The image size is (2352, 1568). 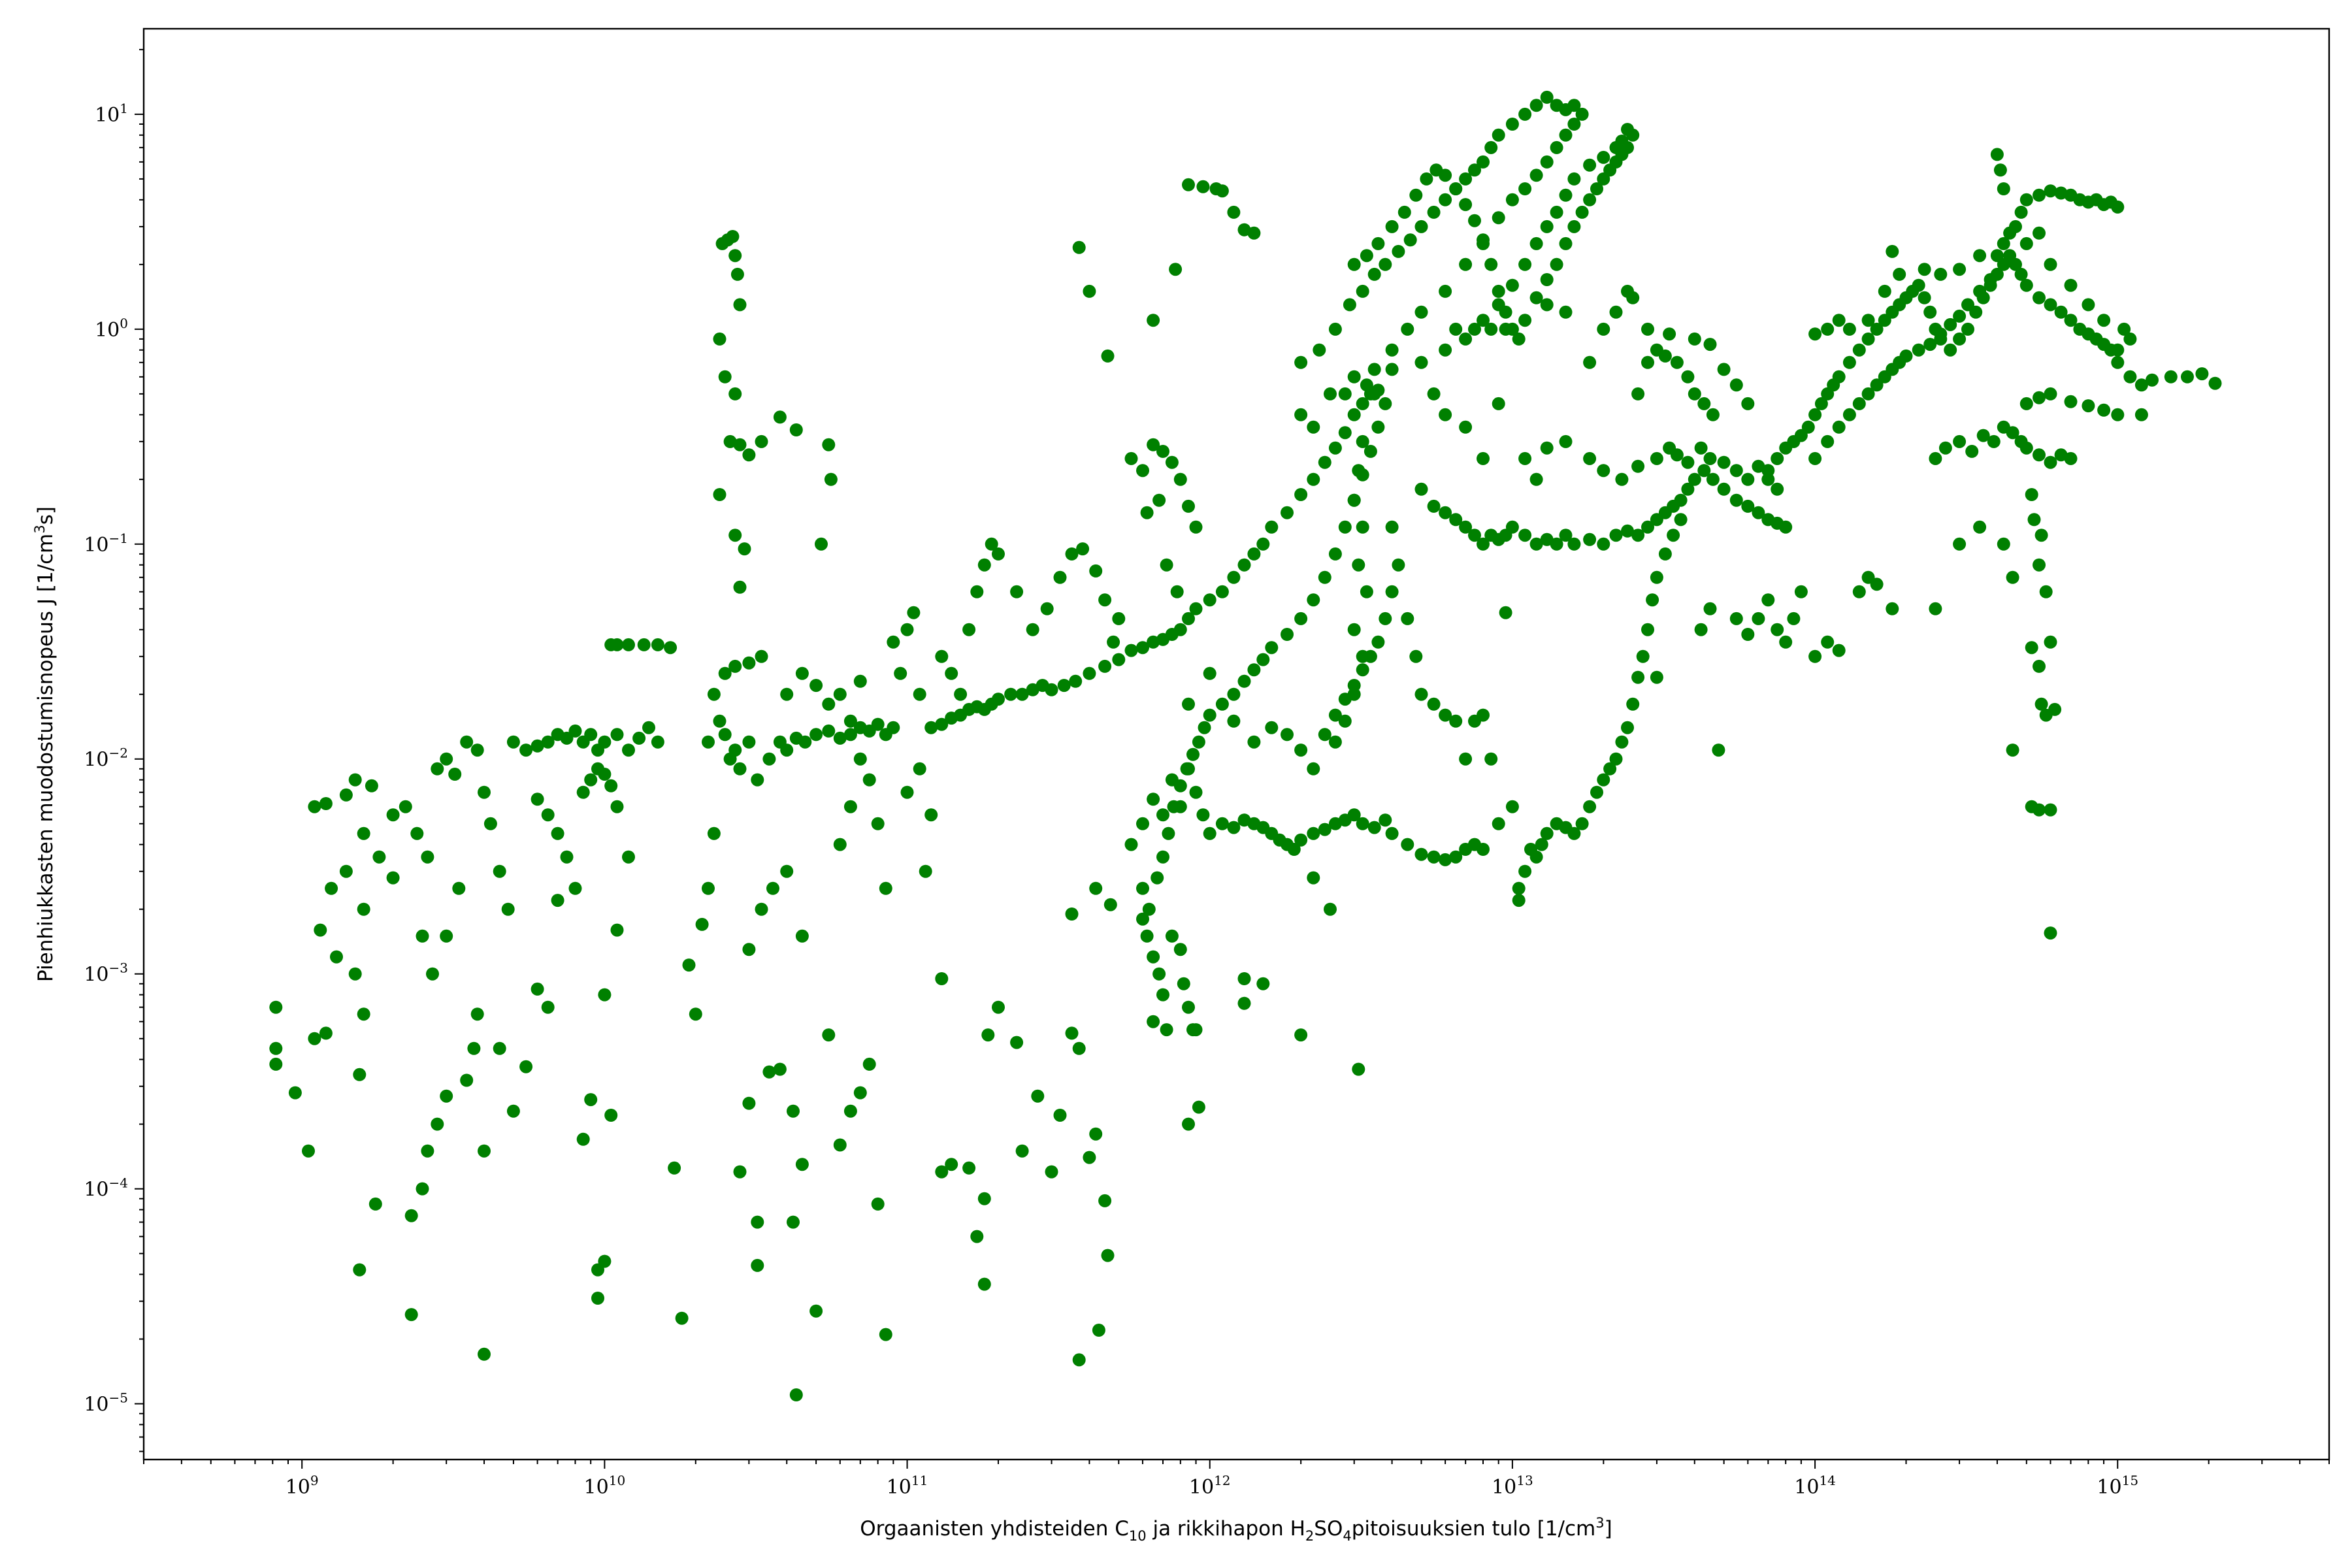 What do you see at coordinates (118, 968) in the screenshot?
I see `y-tick-label-exponent: −3` at bounding box center [118, 968].